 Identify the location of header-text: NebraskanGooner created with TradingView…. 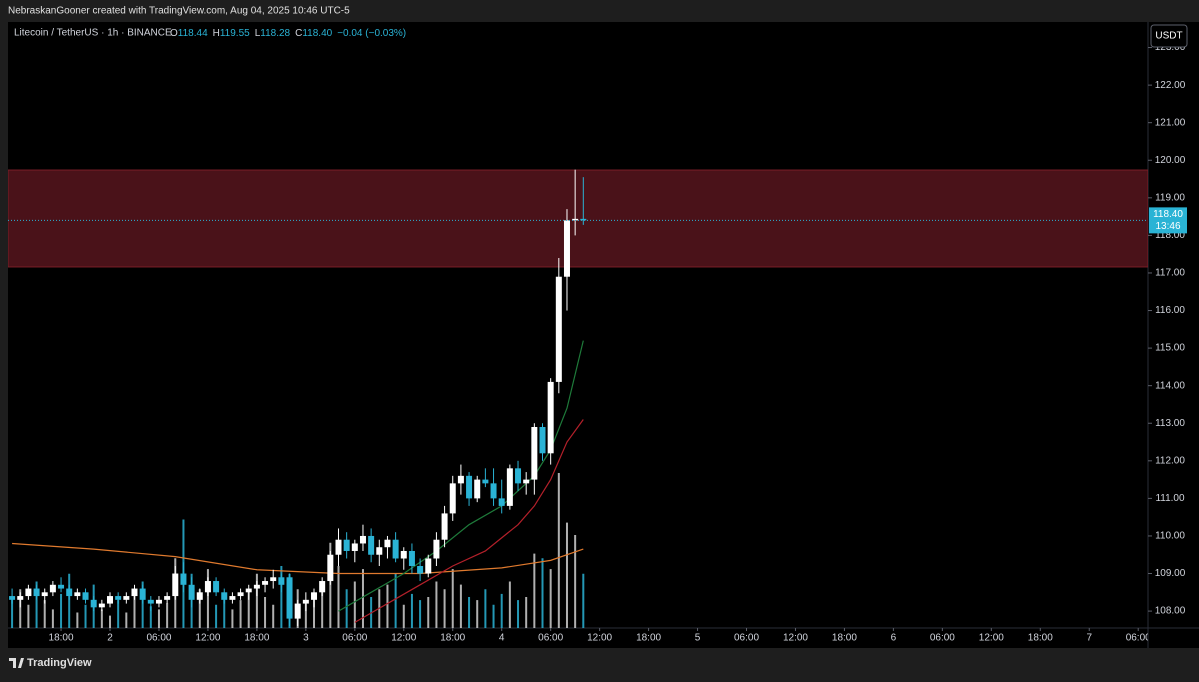
(179, 11).